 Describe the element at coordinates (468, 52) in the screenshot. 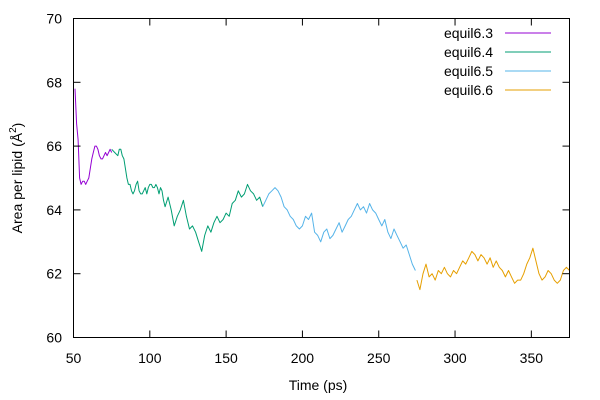

I see `legend-label: equil6.4` at that location.